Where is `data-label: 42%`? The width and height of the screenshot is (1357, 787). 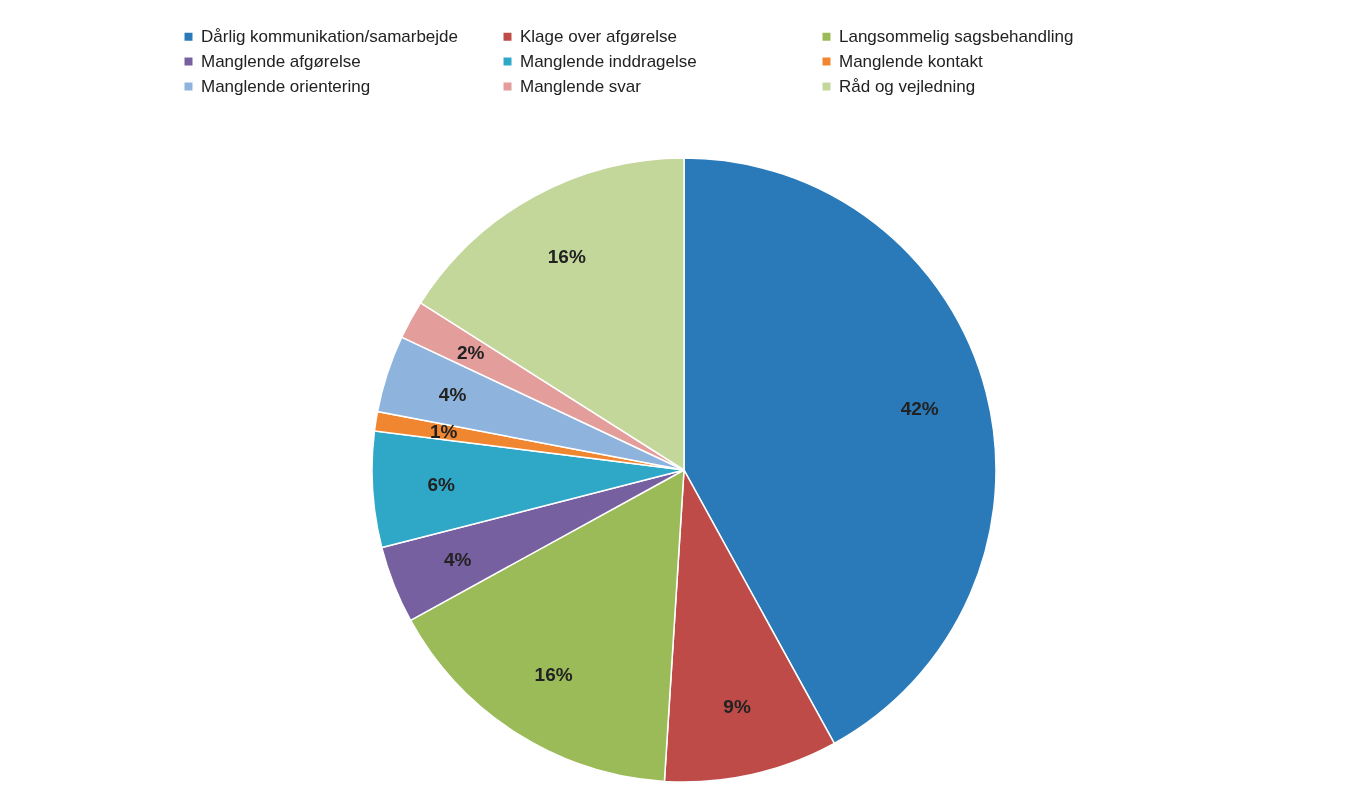
data-label: 42% is located at coordinates (919, 409).